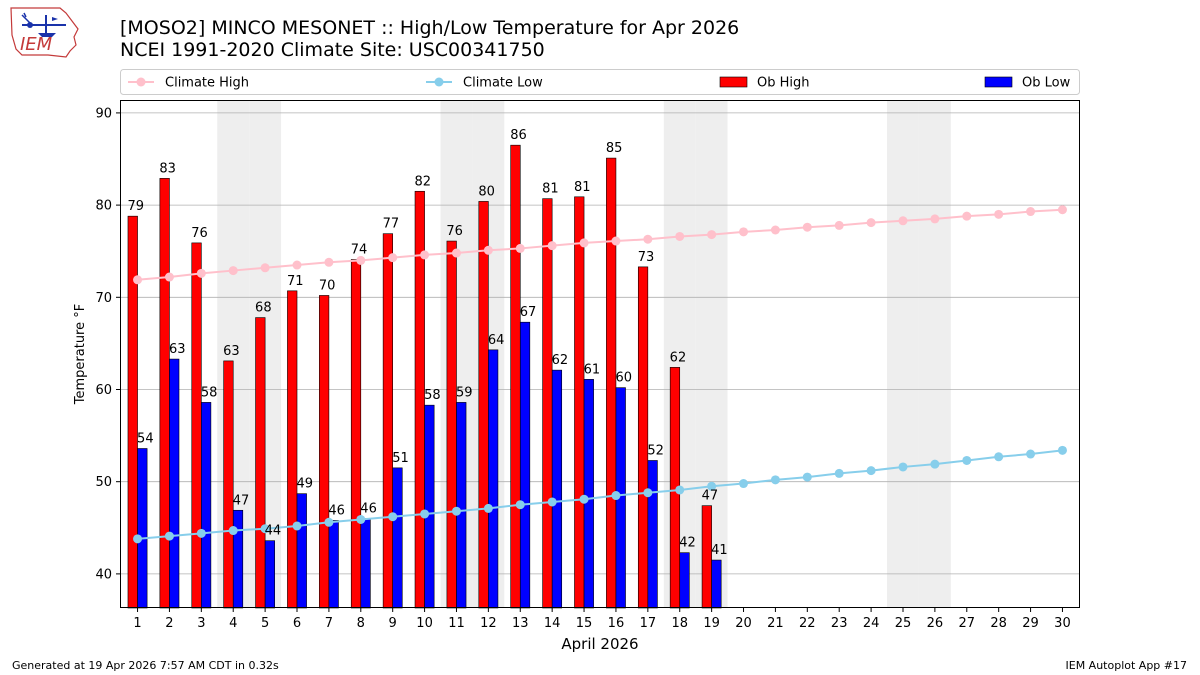 This screenshot has width=1200, height=675. I want to click on ob-high-label-1: 79, so click(135, 206).